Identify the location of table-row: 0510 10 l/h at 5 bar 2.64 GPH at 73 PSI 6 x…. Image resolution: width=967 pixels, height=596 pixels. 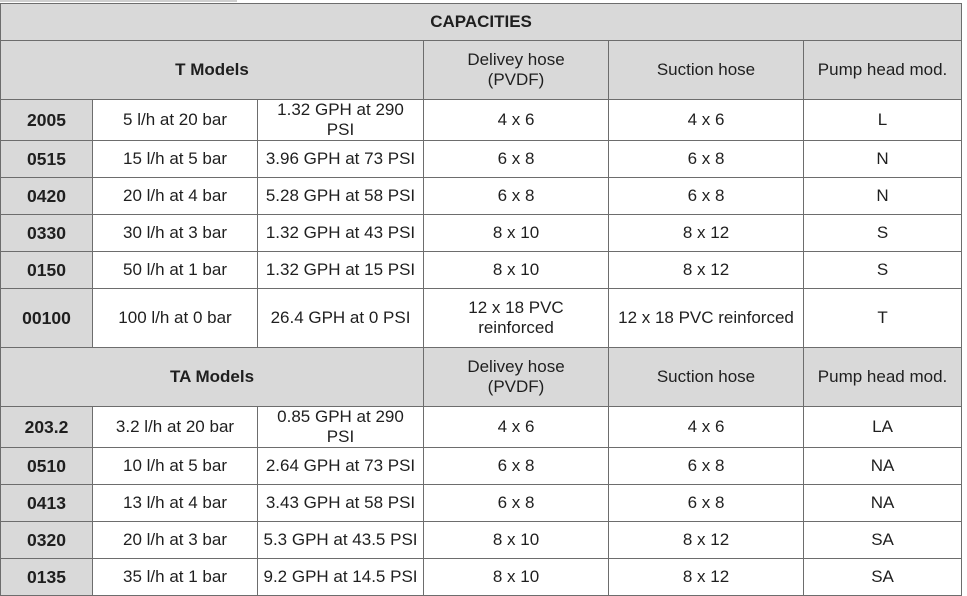
(481, 466).